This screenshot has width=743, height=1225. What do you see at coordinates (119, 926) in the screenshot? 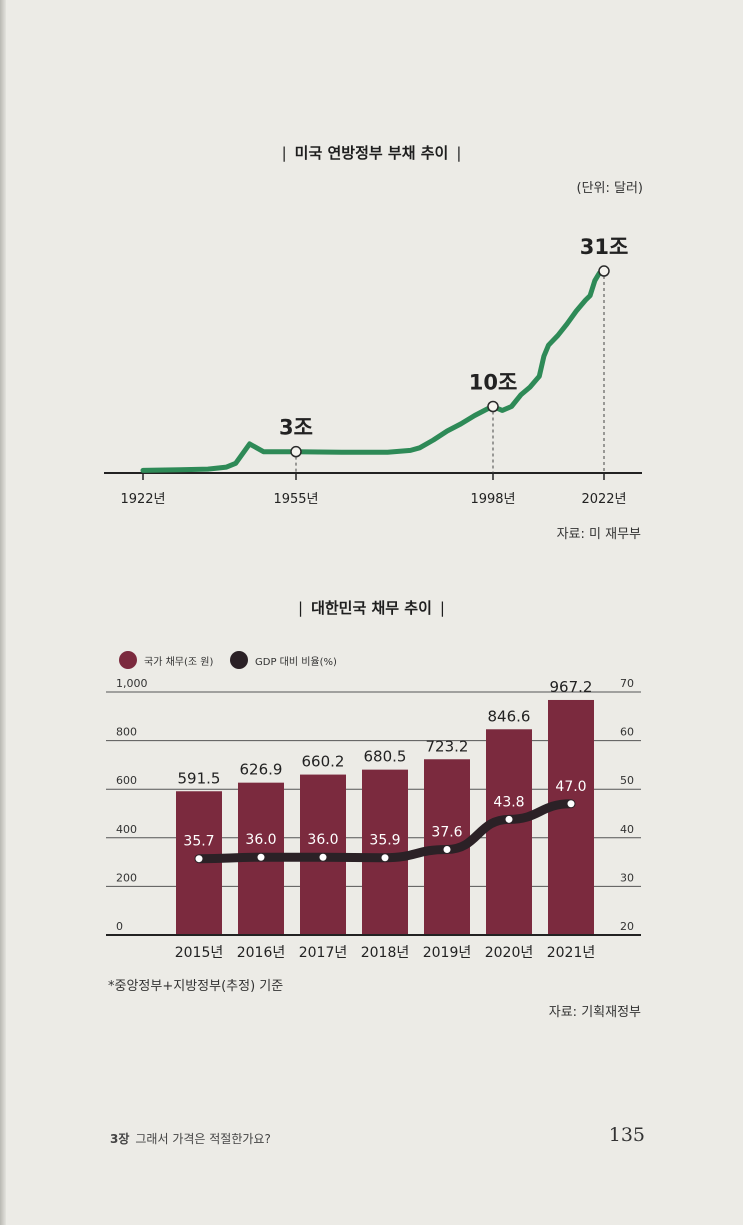
I see `y-left-tick-label: 0` at bounding box center [119, 926].